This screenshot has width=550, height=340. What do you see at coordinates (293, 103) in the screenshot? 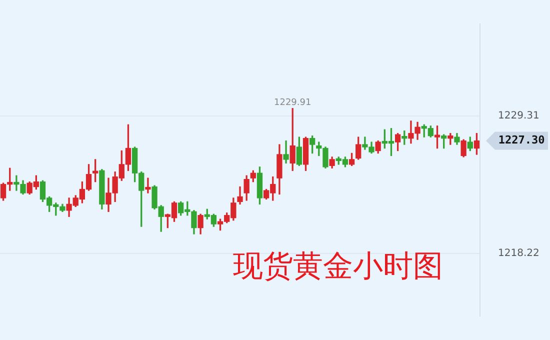
I see `annotation: 1229.91` at bounding box center [293, 103].